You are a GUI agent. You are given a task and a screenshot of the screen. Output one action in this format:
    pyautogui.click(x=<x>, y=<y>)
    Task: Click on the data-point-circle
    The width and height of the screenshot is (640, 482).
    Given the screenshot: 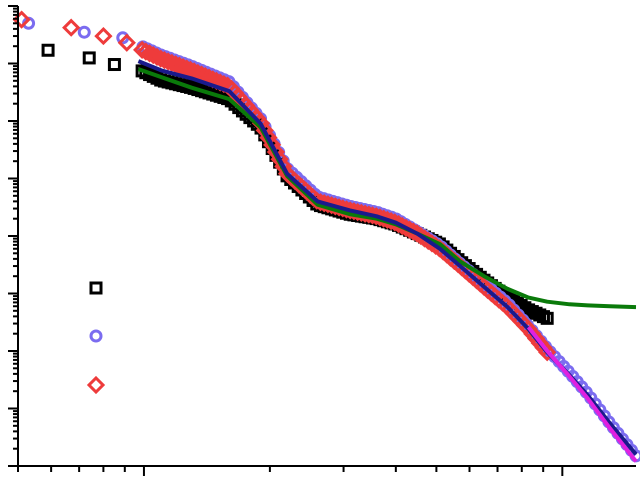 What is the action you would take?
    pyautogui.click(x=84, y=32)
    